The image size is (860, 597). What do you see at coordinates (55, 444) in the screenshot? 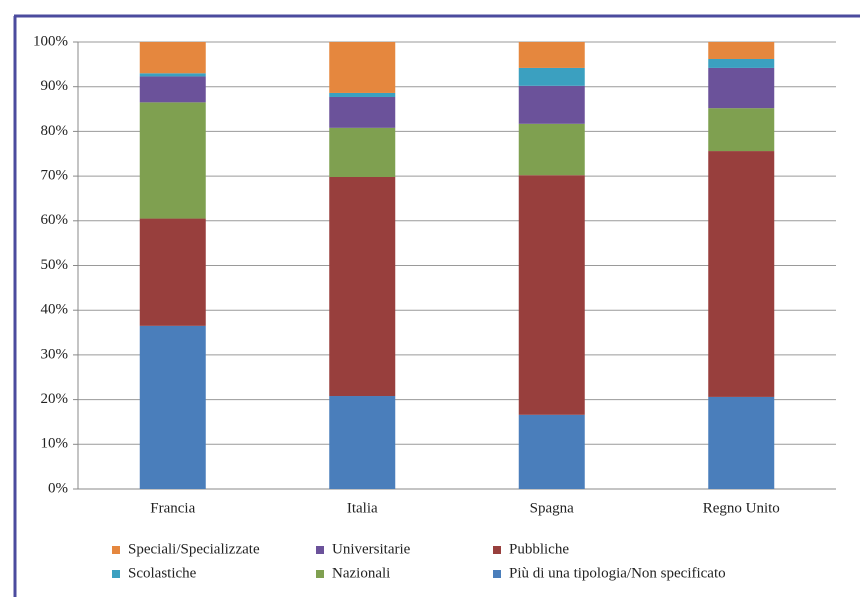
I see `y-tick-label: 10%` at bounding box center [55, 444].